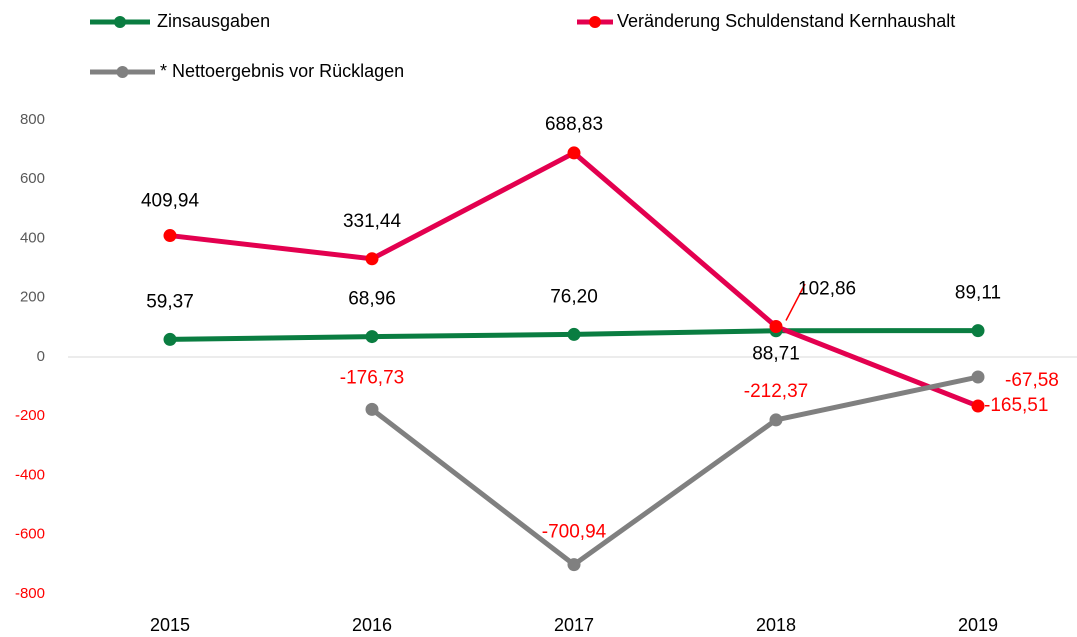 The width and height of the screenshot is (1077, 637). I want to click on legend-label: * Nettoergebnis vor Rücklagen, so click(282, 71).